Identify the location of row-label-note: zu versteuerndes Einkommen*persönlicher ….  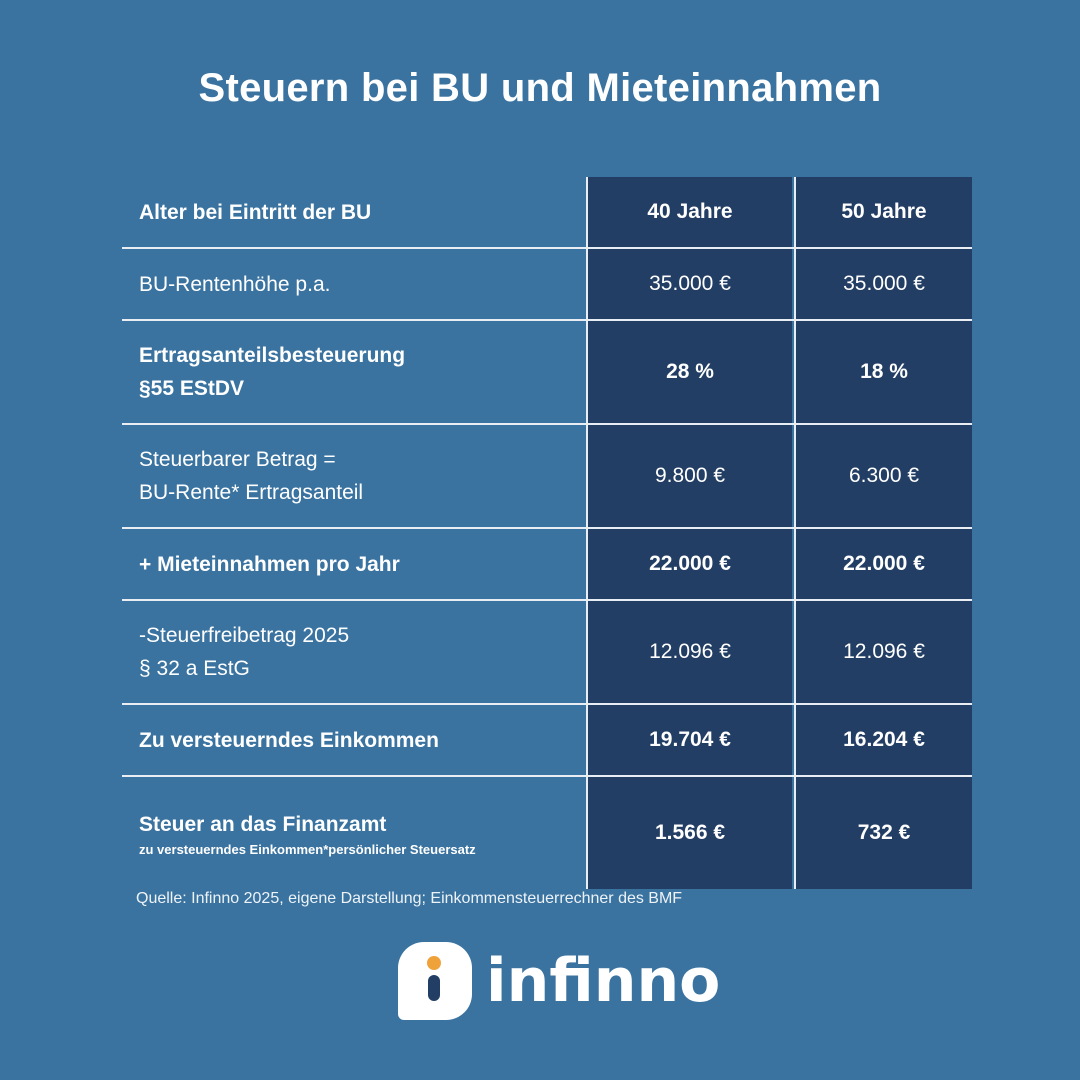
(307, 849).